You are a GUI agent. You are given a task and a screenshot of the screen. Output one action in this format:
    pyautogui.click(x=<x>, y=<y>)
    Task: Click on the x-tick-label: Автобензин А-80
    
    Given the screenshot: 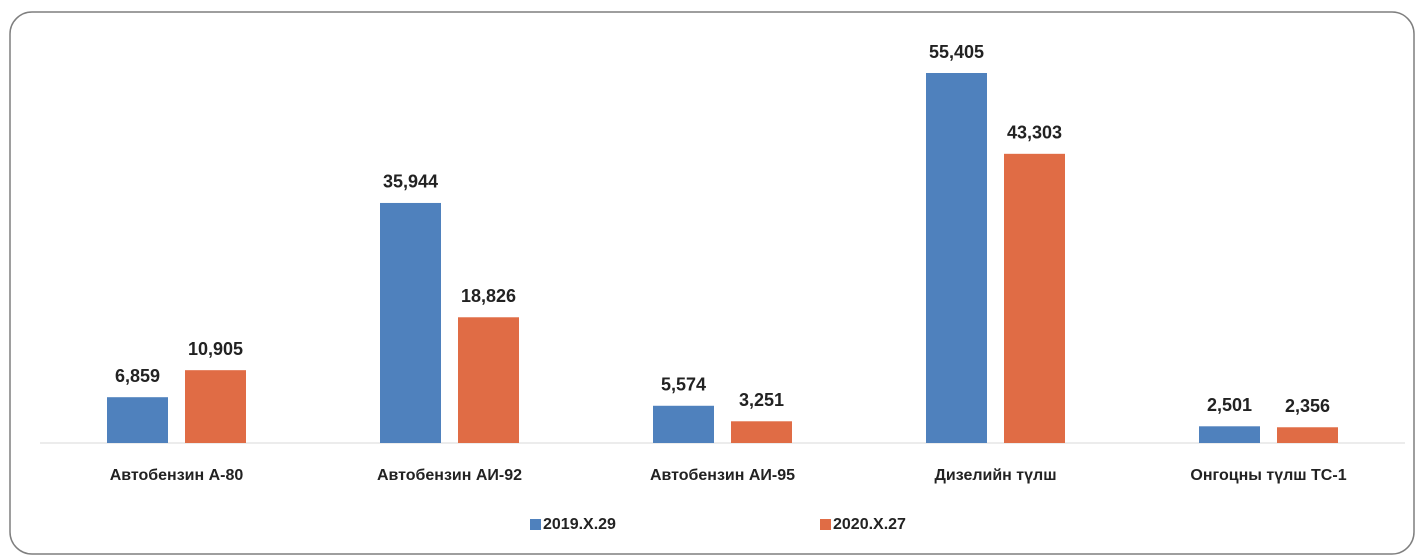 What is the action you would take?
    pyautogui.click(x=177, y=475)
    